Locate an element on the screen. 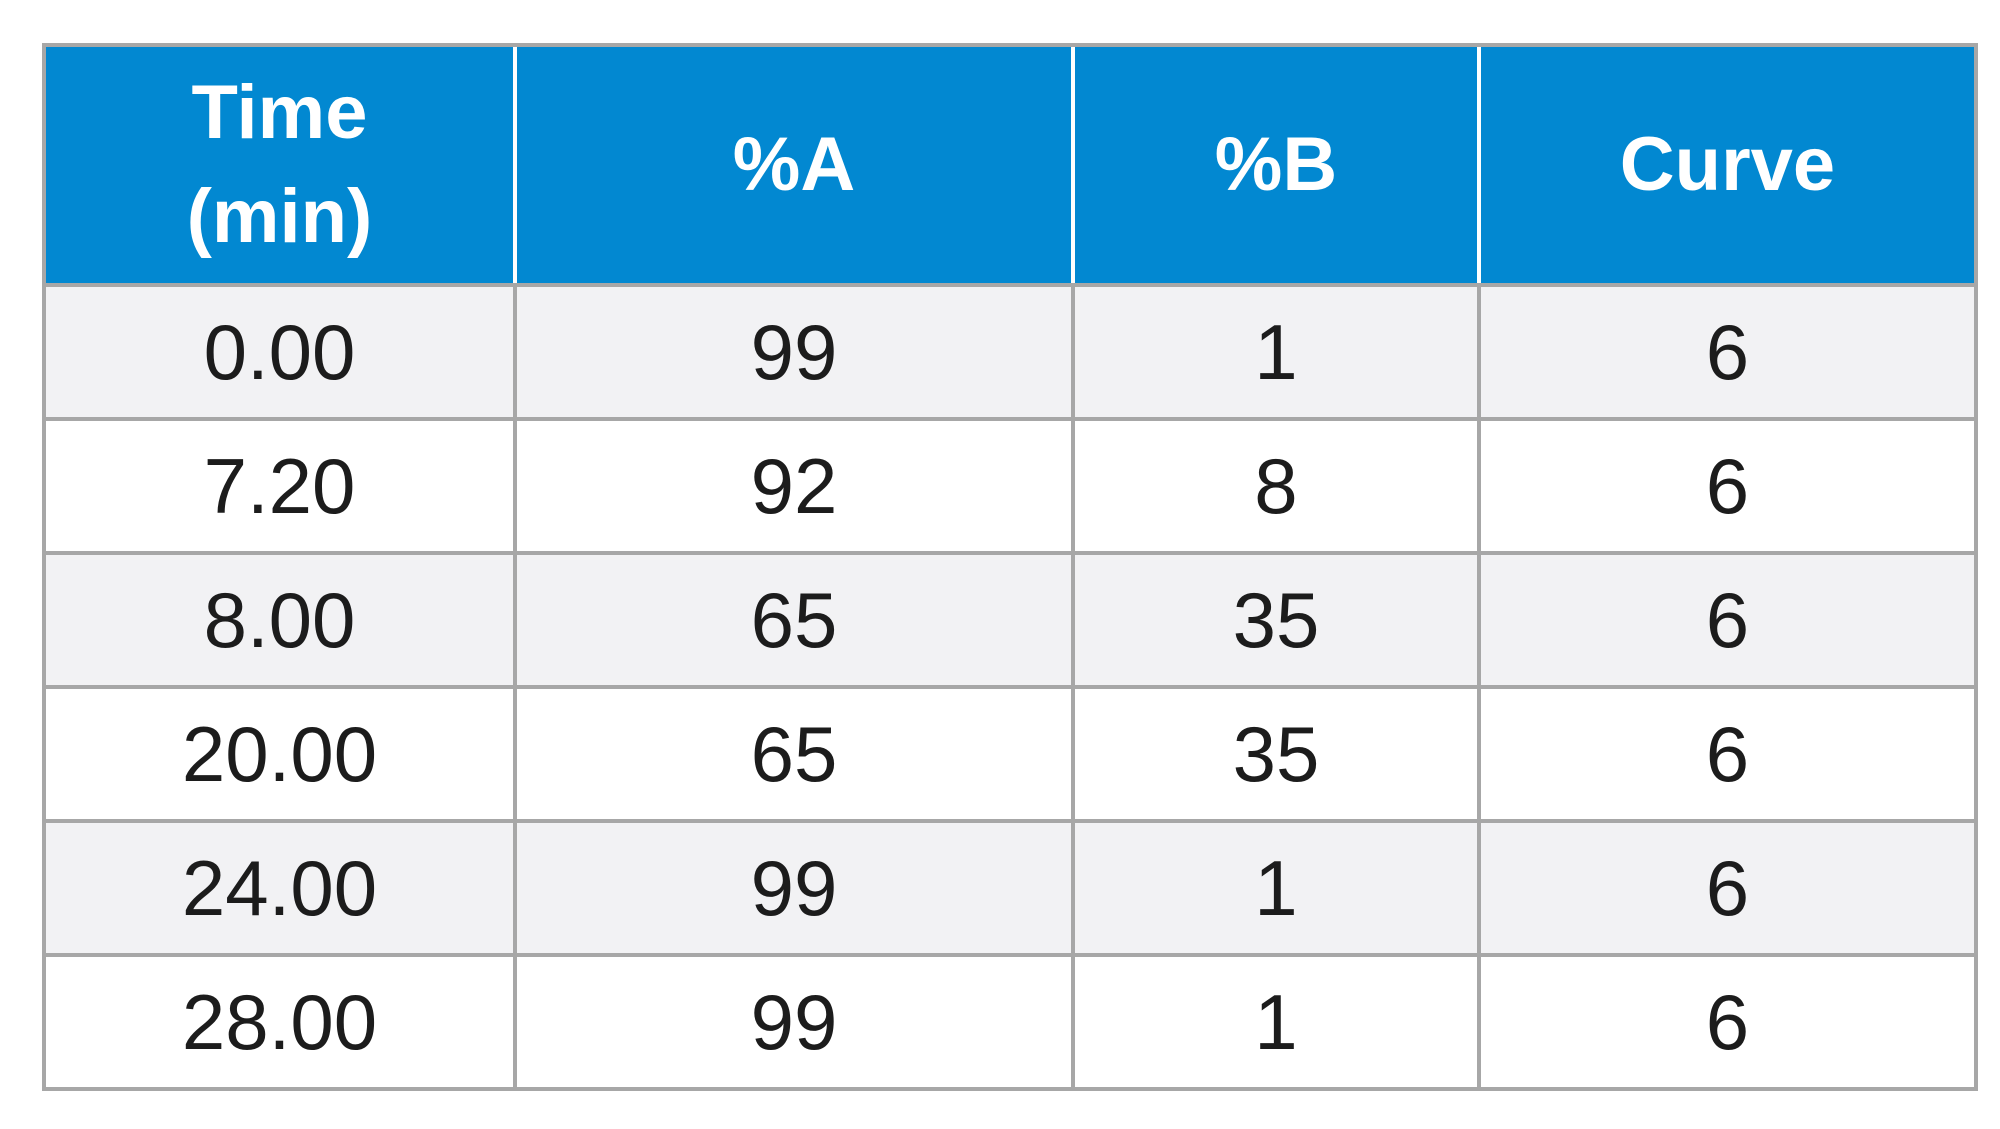  cell-time: 24.00 is located at coordinates (279, 888).